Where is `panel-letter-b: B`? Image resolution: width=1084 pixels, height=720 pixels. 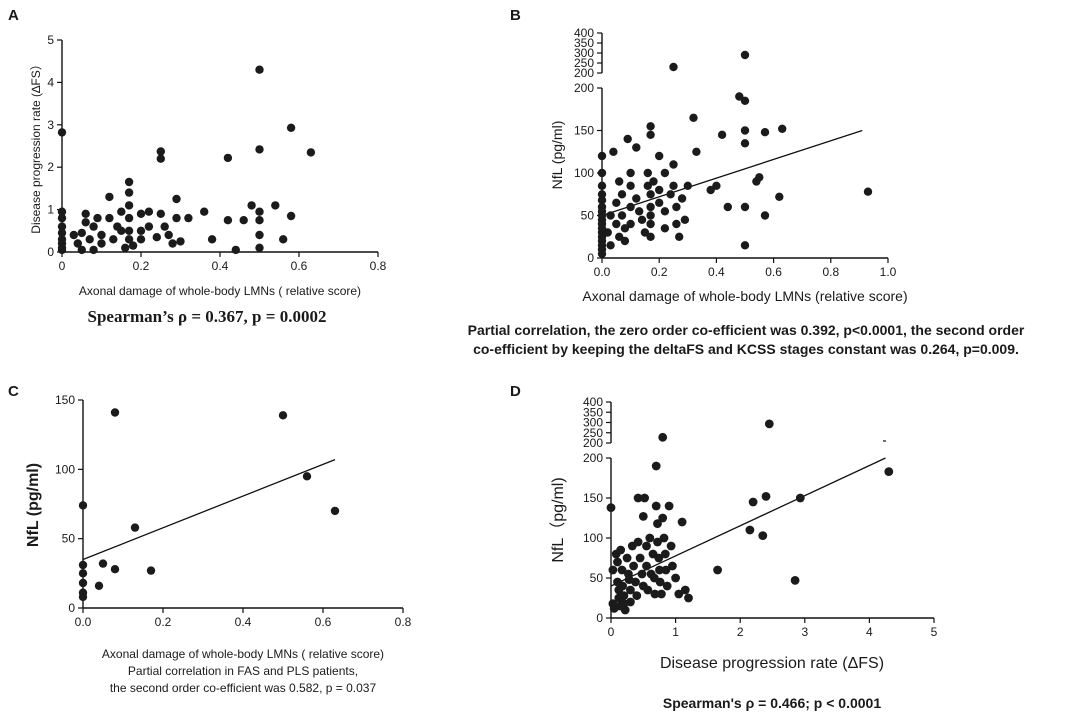 panel-letter-b: B is located at coordinates (515, 15).